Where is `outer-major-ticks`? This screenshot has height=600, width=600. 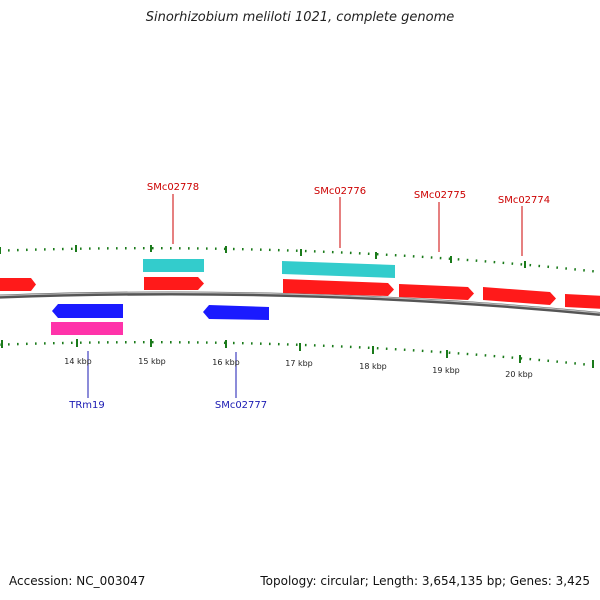 outer-major-ticks is located at coordinates (263, 256).